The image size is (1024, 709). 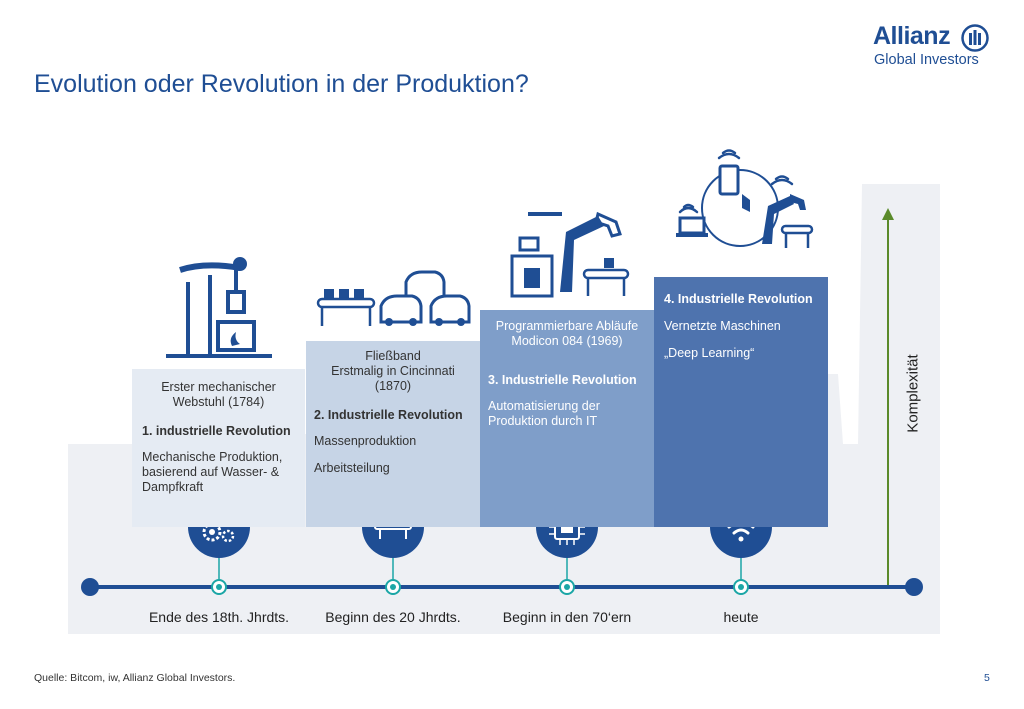 I want to click on stage-4-desc-2: „Deep Learning“, so click(x=709, y=353).